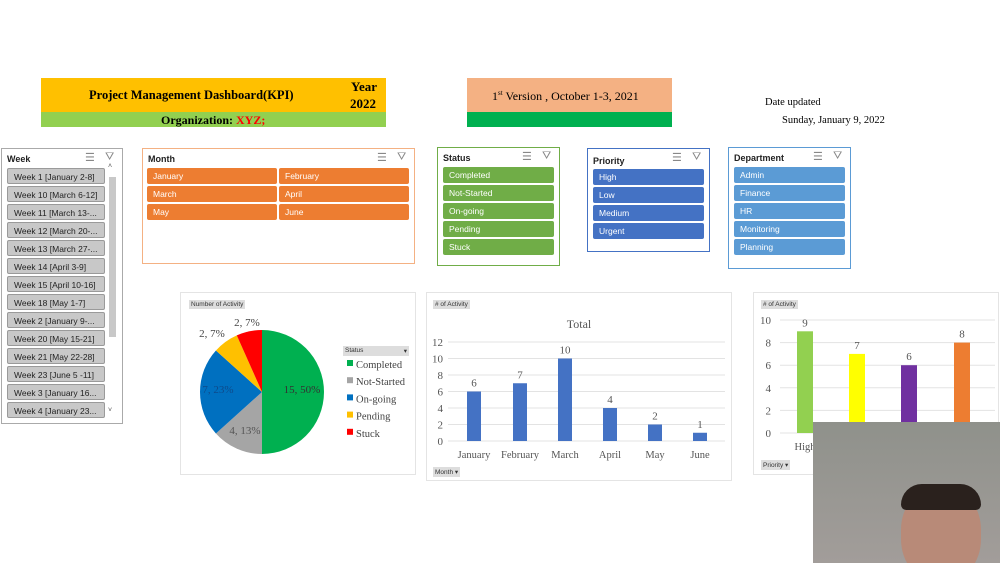 The image size is (1000, 563). I want to click on department-slicer-item: Finance, so click(789, 193).